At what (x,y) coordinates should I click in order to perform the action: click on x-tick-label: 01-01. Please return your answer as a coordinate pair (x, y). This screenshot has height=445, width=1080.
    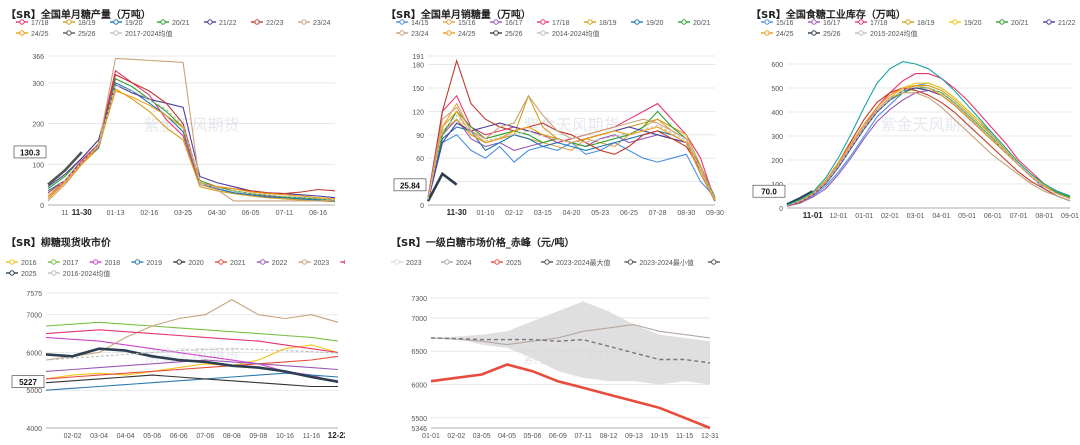
    Looking at the image, I should click on (864, 216).